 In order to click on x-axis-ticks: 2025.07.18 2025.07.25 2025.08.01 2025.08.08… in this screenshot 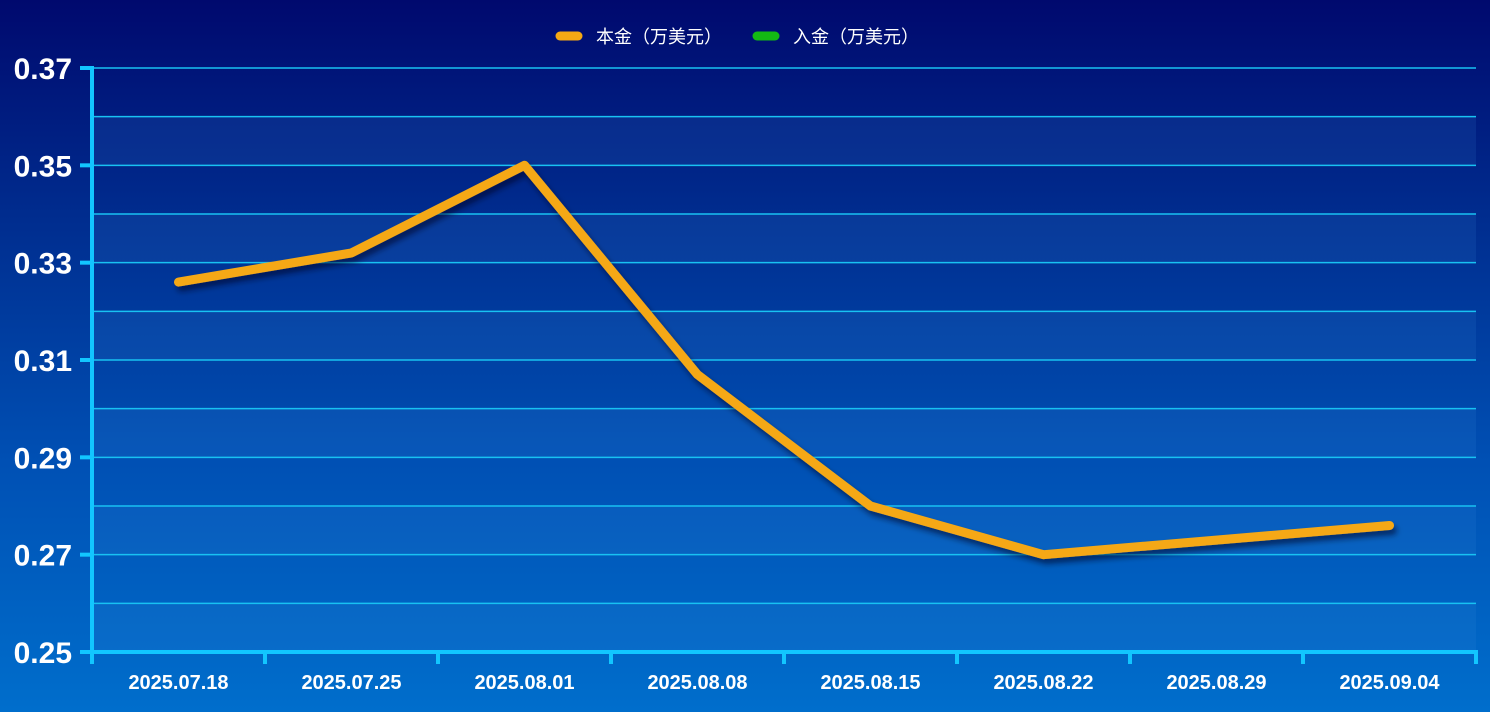, I will do `click(784, 673)`.